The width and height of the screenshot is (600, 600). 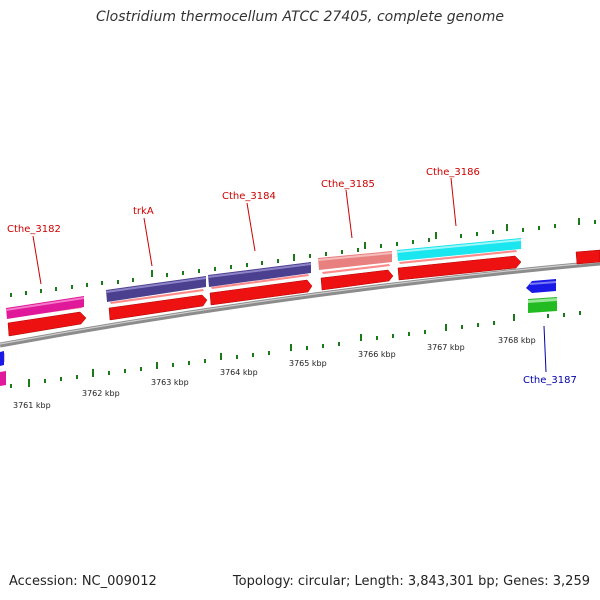 I want to click on genome-backbone, so click(x=300, y=304).